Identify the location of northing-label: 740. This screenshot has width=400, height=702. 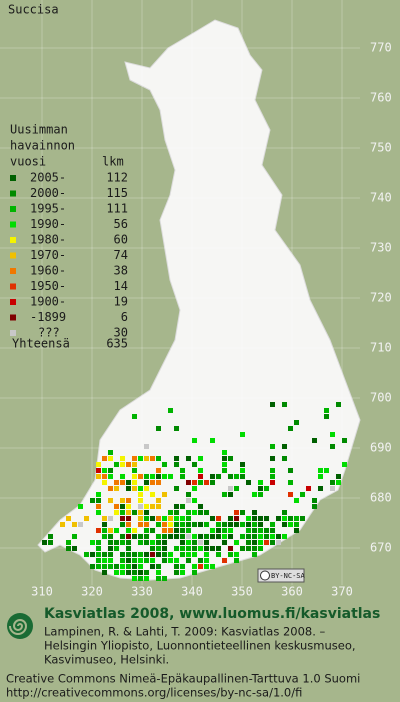
(381, 198).